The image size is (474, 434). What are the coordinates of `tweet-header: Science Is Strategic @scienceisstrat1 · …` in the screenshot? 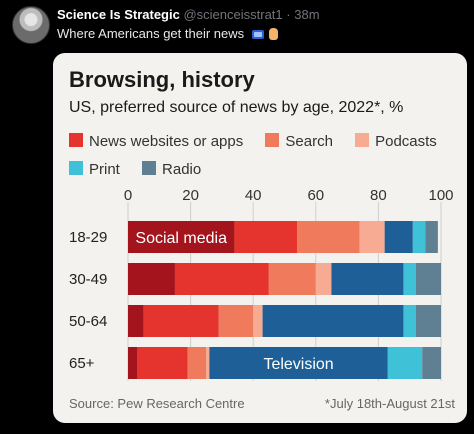 It's located at (237, 26).